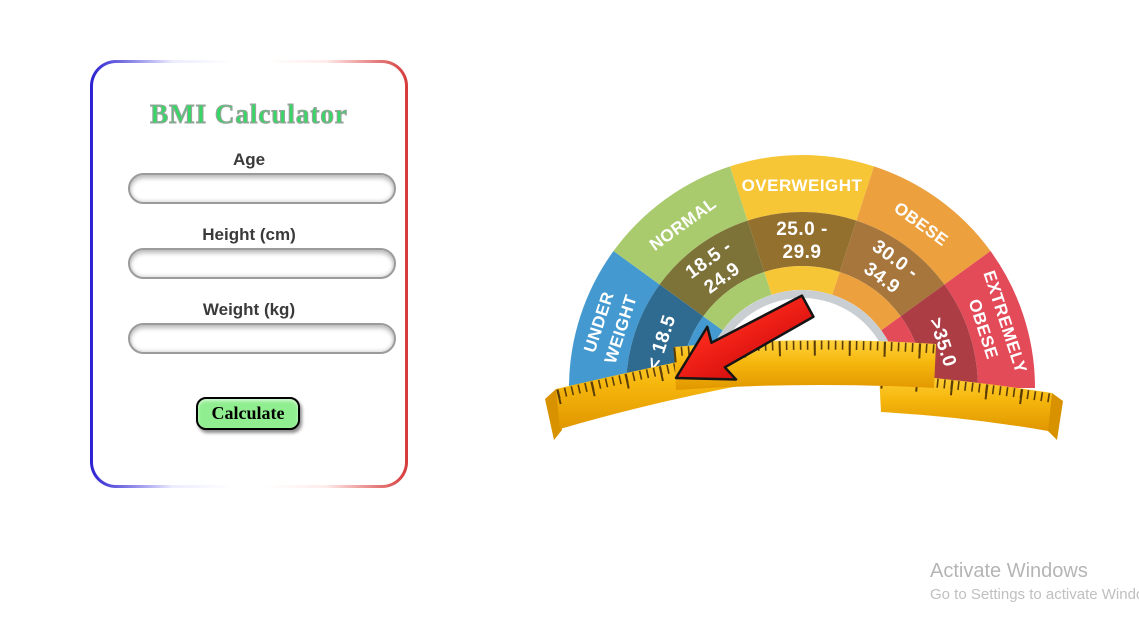 The width and height of the screenshot is (1139, 635). I want to click on red-arrow-pointer, so click(744, 337).